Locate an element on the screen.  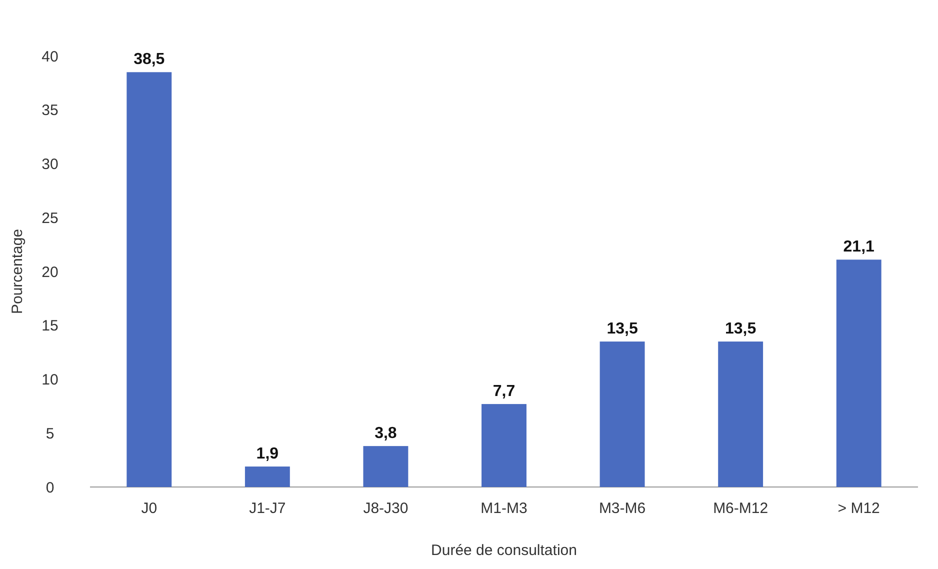
y-tick-label: 15 is located at coordinates (50, 326).